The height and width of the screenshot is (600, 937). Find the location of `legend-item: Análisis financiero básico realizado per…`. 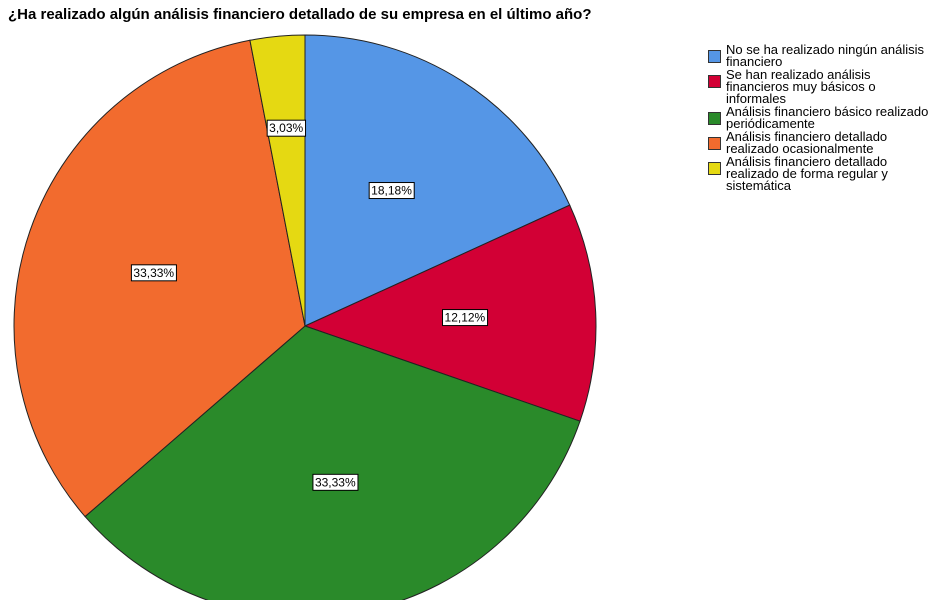

legend-item: Análisis financiero básico realizado per… is located at coordinates (822, 117).